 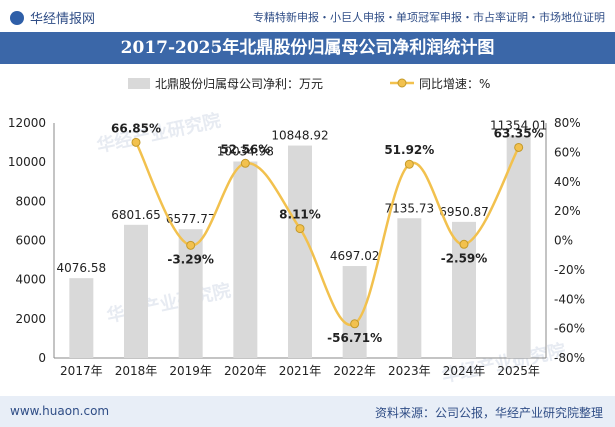 What do you see at coordinates (17, 17) in the screenshot?
I see `logo-icon` at bounding box center [17, 17].